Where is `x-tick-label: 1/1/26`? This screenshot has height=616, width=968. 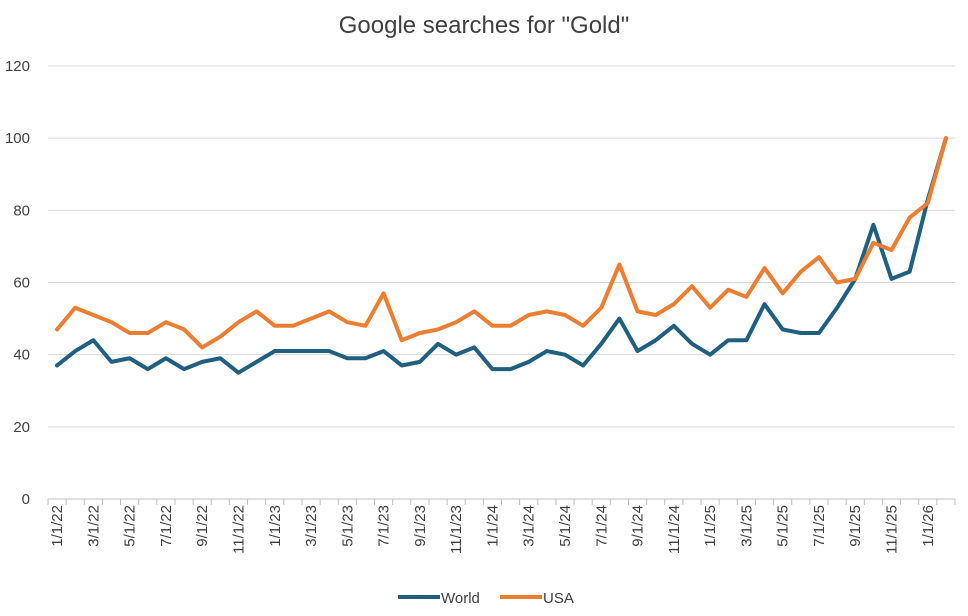
x-tick-label: 1/1/26 is located at coordinates (928, 526).